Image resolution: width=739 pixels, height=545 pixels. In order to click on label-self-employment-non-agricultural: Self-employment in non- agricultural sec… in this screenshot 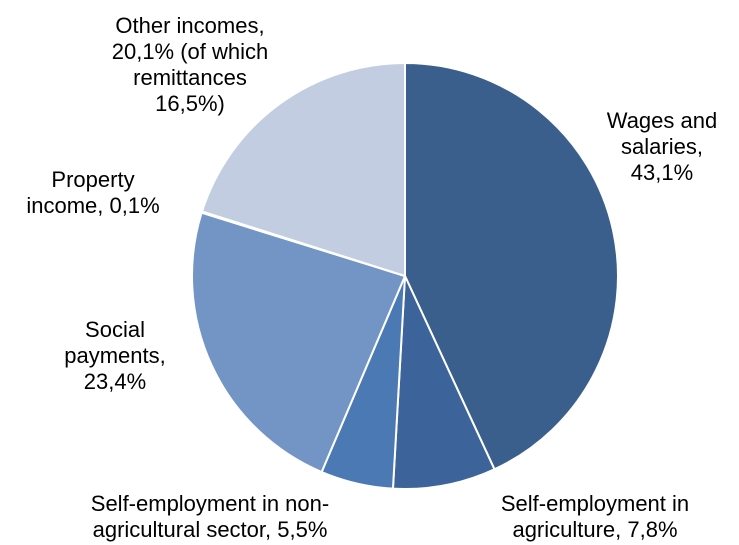, I will do `click(210, 516)`.